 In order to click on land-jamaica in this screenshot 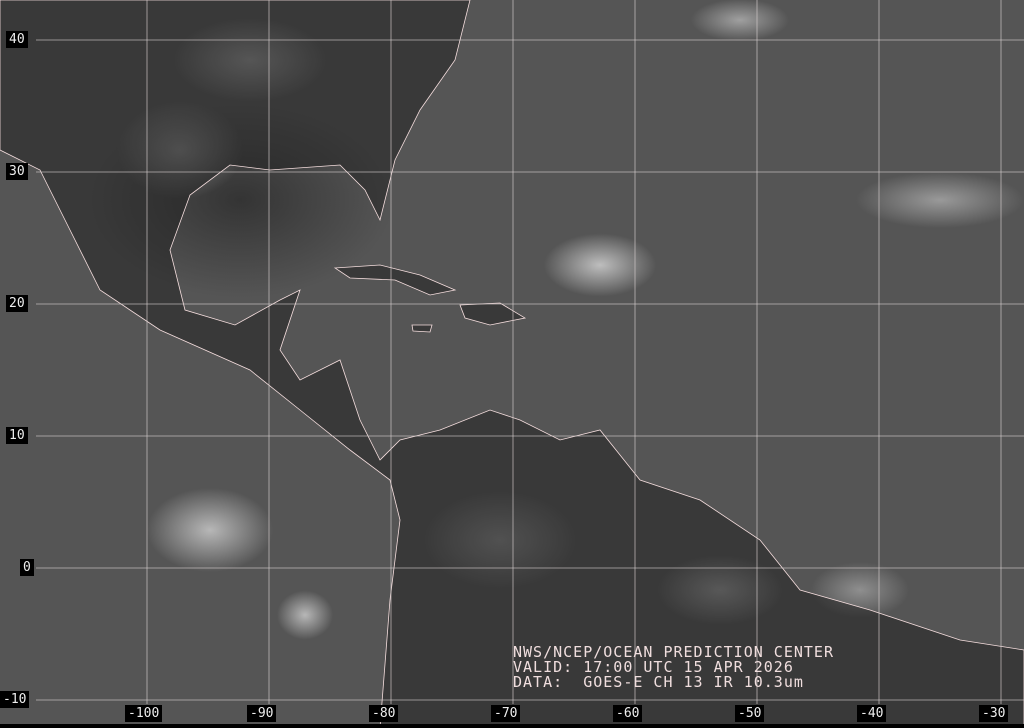, I will do `click(422, 328)`.